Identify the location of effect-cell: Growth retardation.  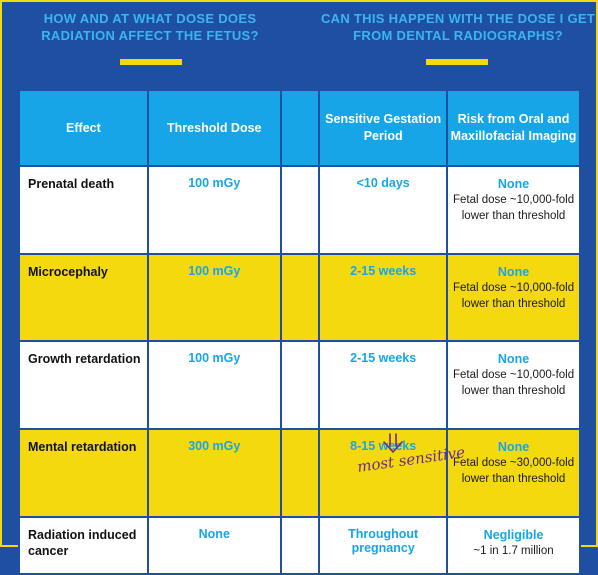
(83, 385).